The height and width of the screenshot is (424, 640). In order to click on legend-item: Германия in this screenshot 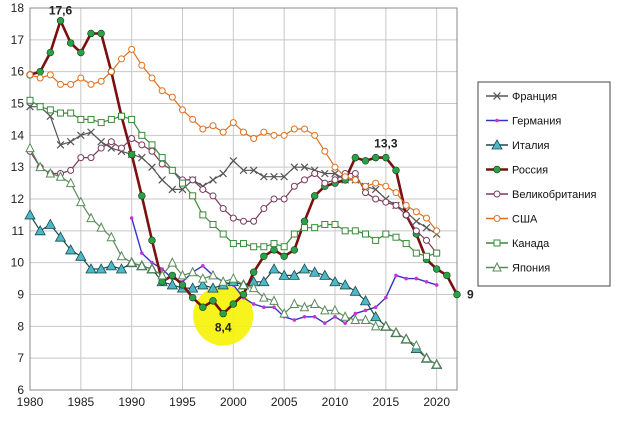, I will do `click(523, 122)`.